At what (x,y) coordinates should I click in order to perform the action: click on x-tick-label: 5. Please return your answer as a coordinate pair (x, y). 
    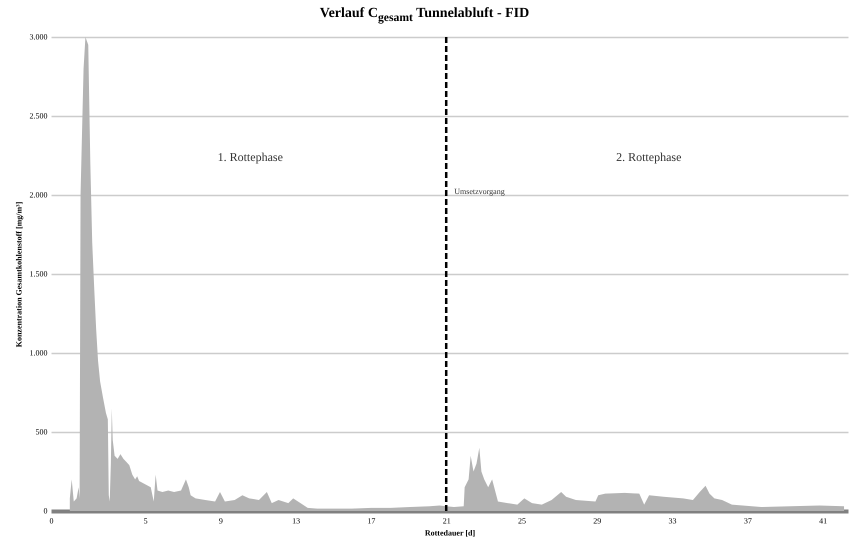
    Looking at the image, I should click on (146, 521).